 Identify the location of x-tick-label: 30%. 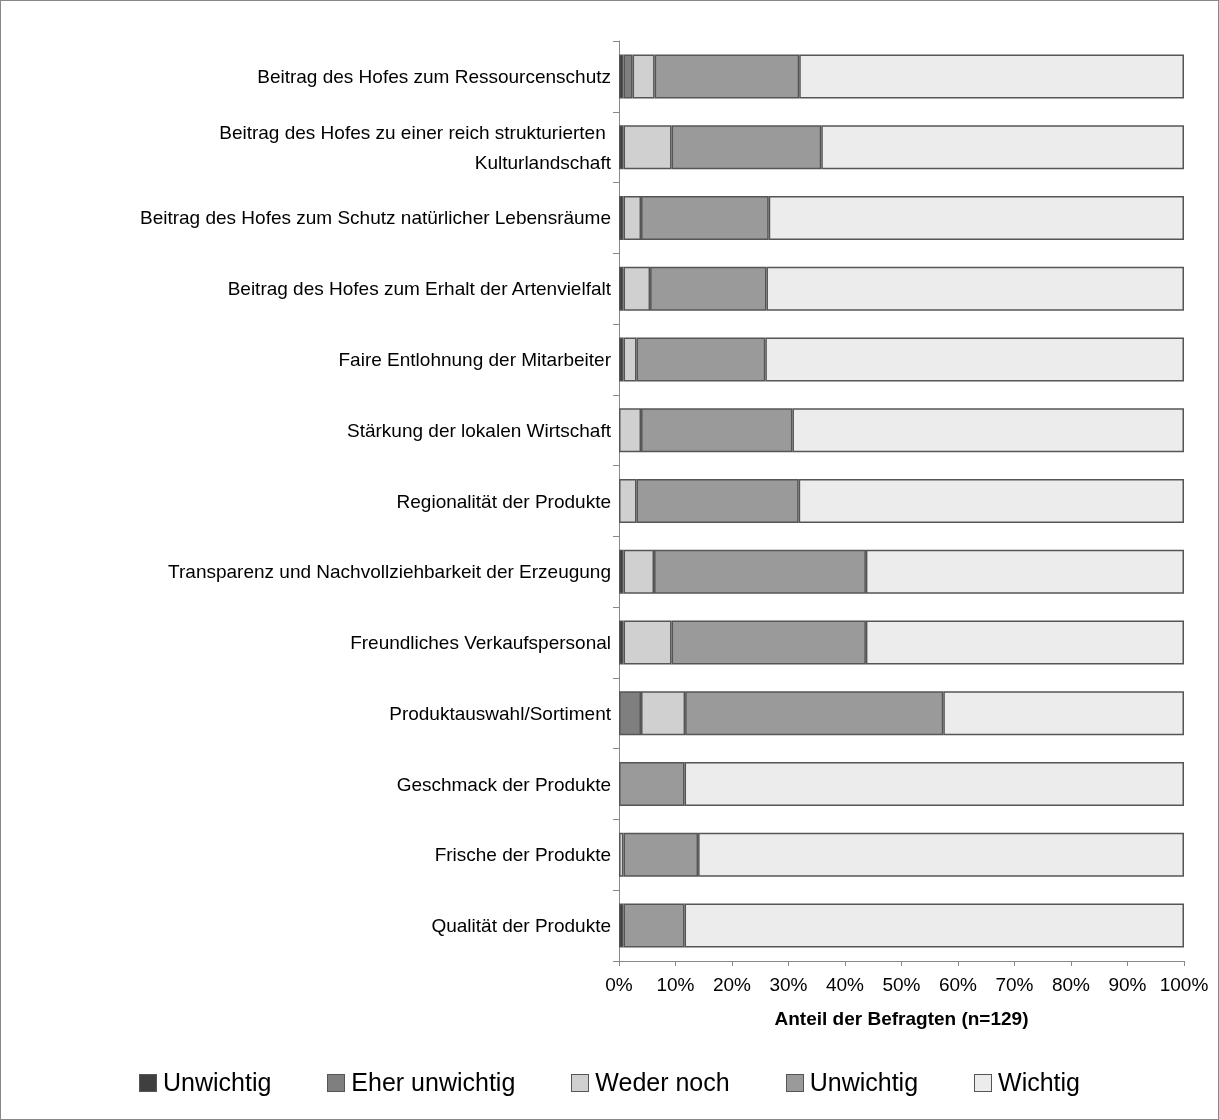
(788, 984).